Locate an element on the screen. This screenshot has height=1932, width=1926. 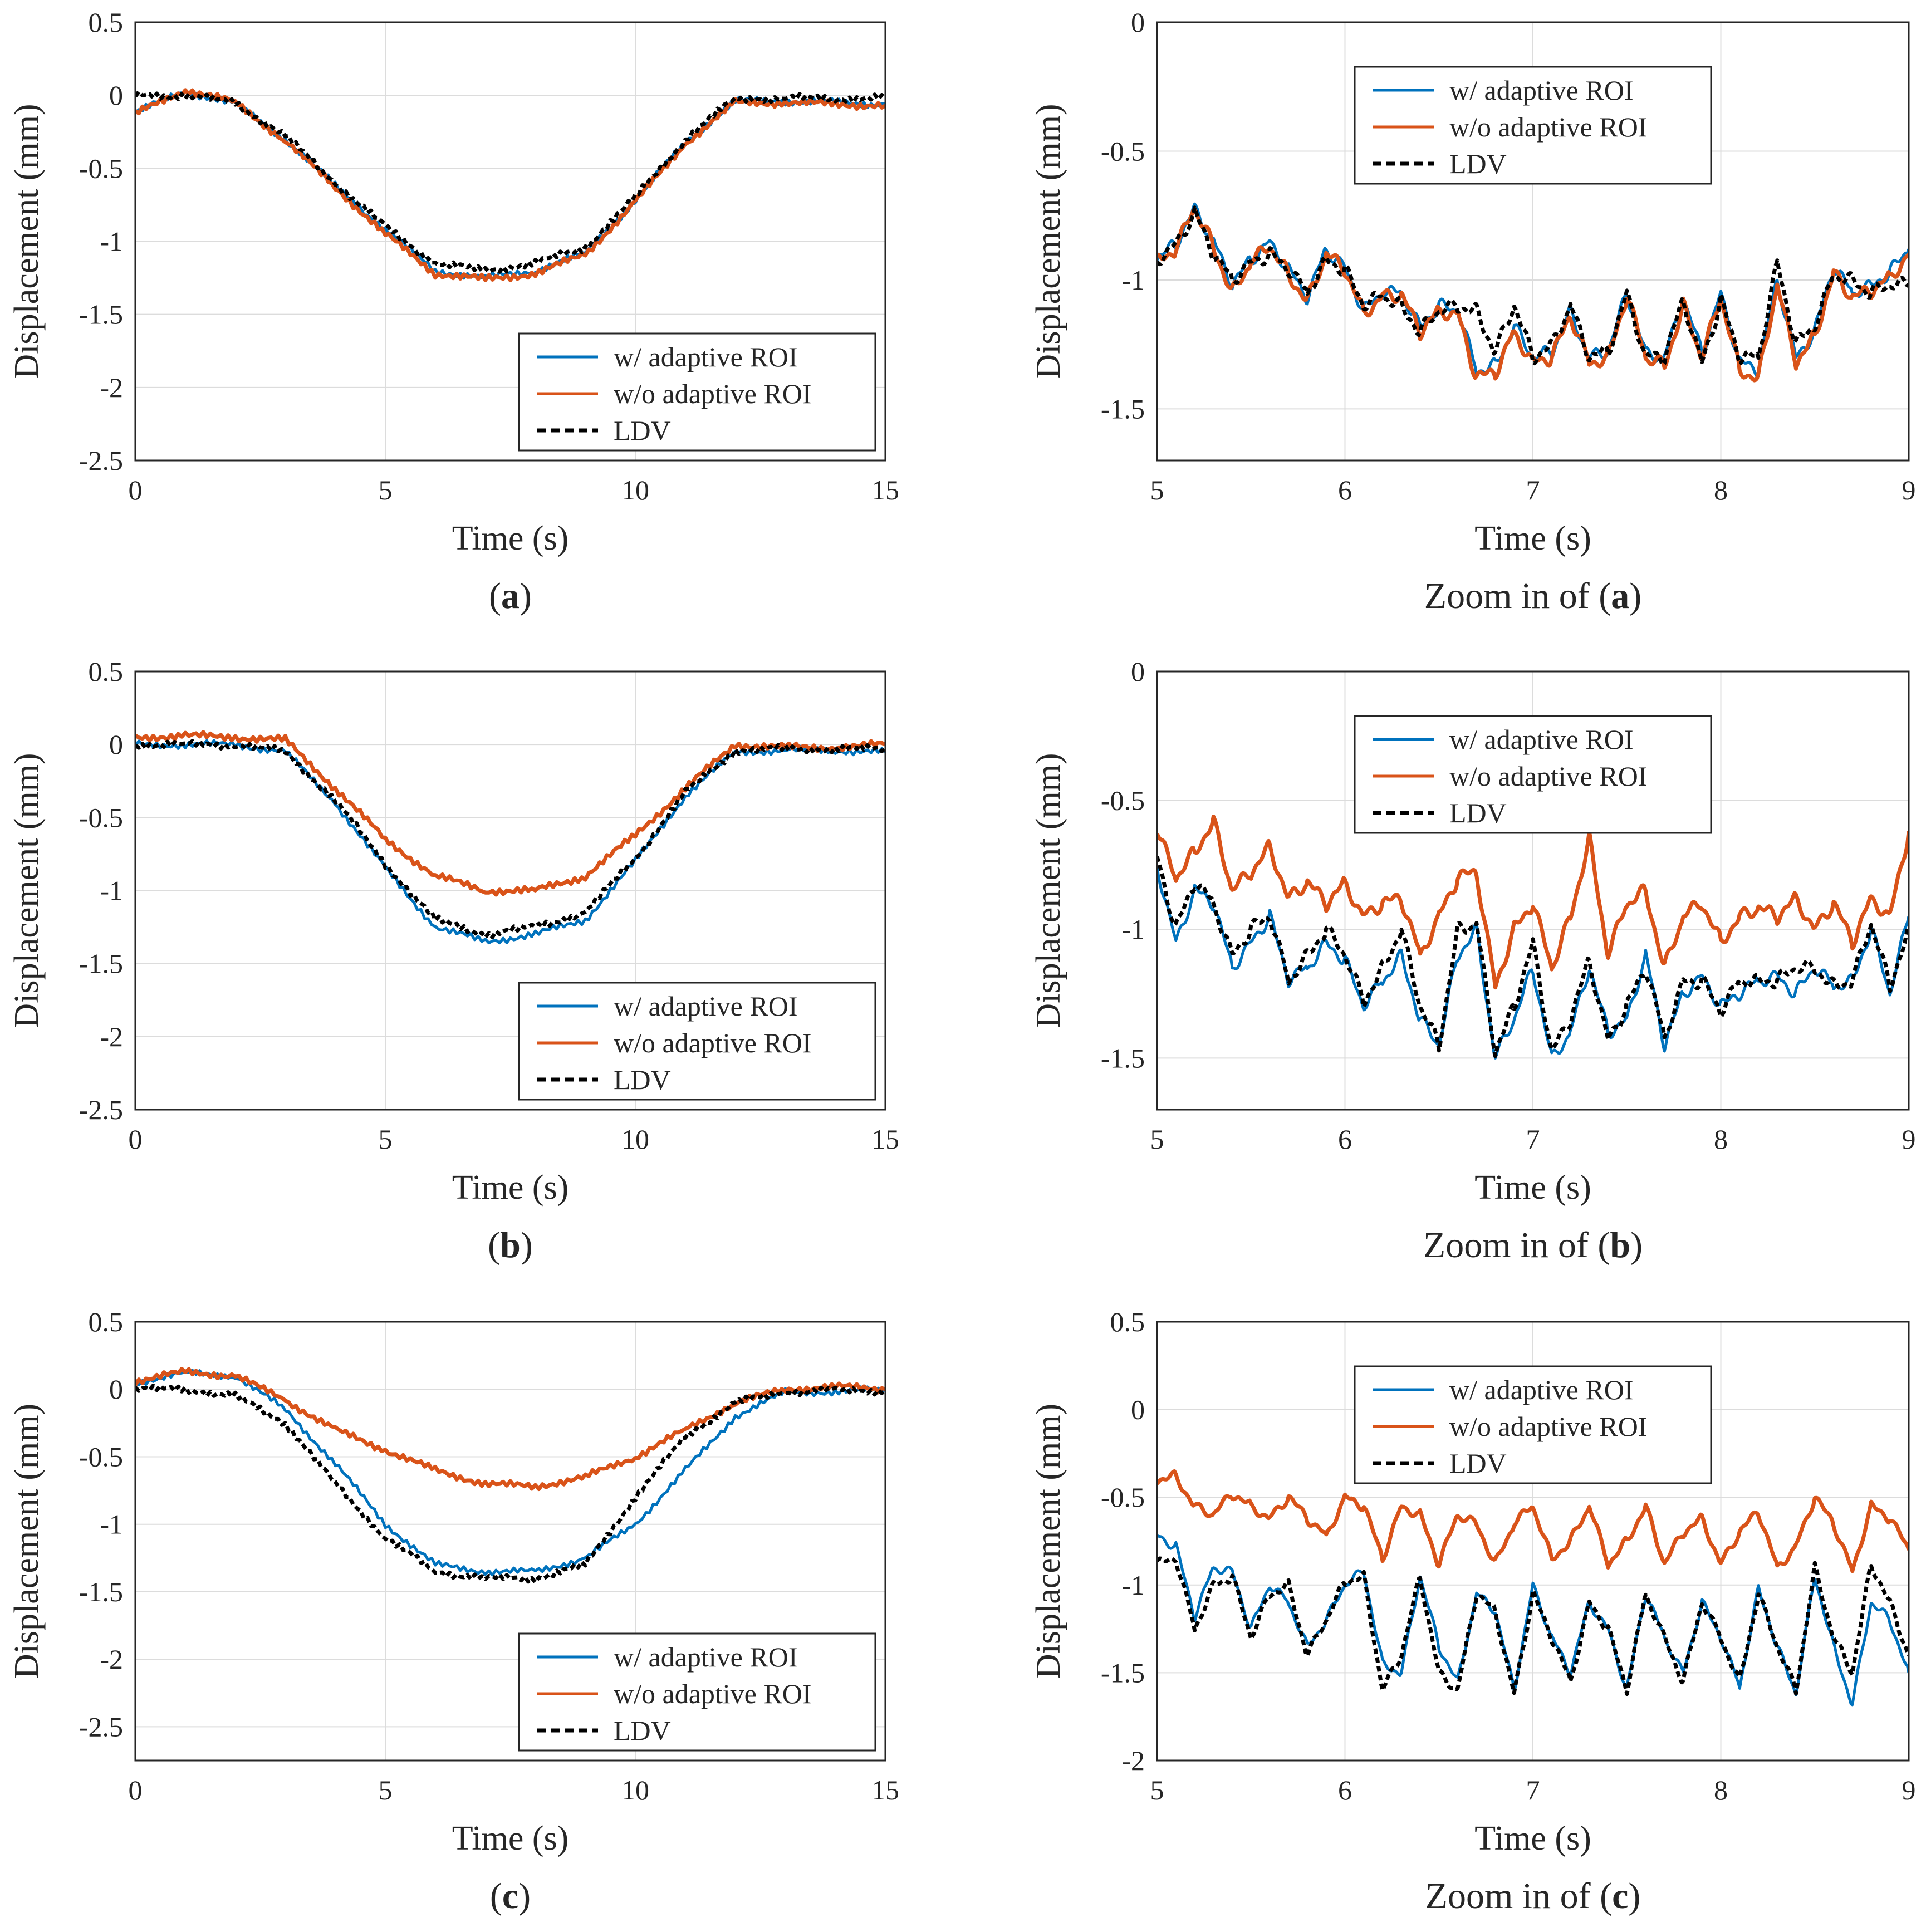
panel-caption: (c) is located at coordinates (510, 1896).